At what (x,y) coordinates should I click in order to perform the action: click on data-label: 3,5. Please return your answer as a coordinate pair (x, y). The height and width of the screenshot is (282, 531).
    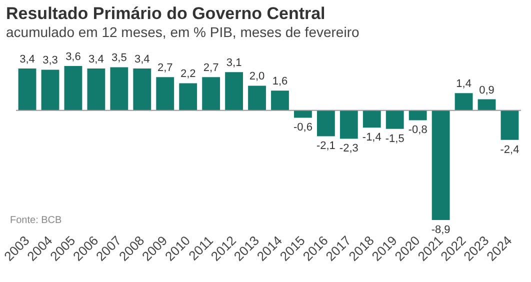
    Looking at the image, I should click on (119, 58).